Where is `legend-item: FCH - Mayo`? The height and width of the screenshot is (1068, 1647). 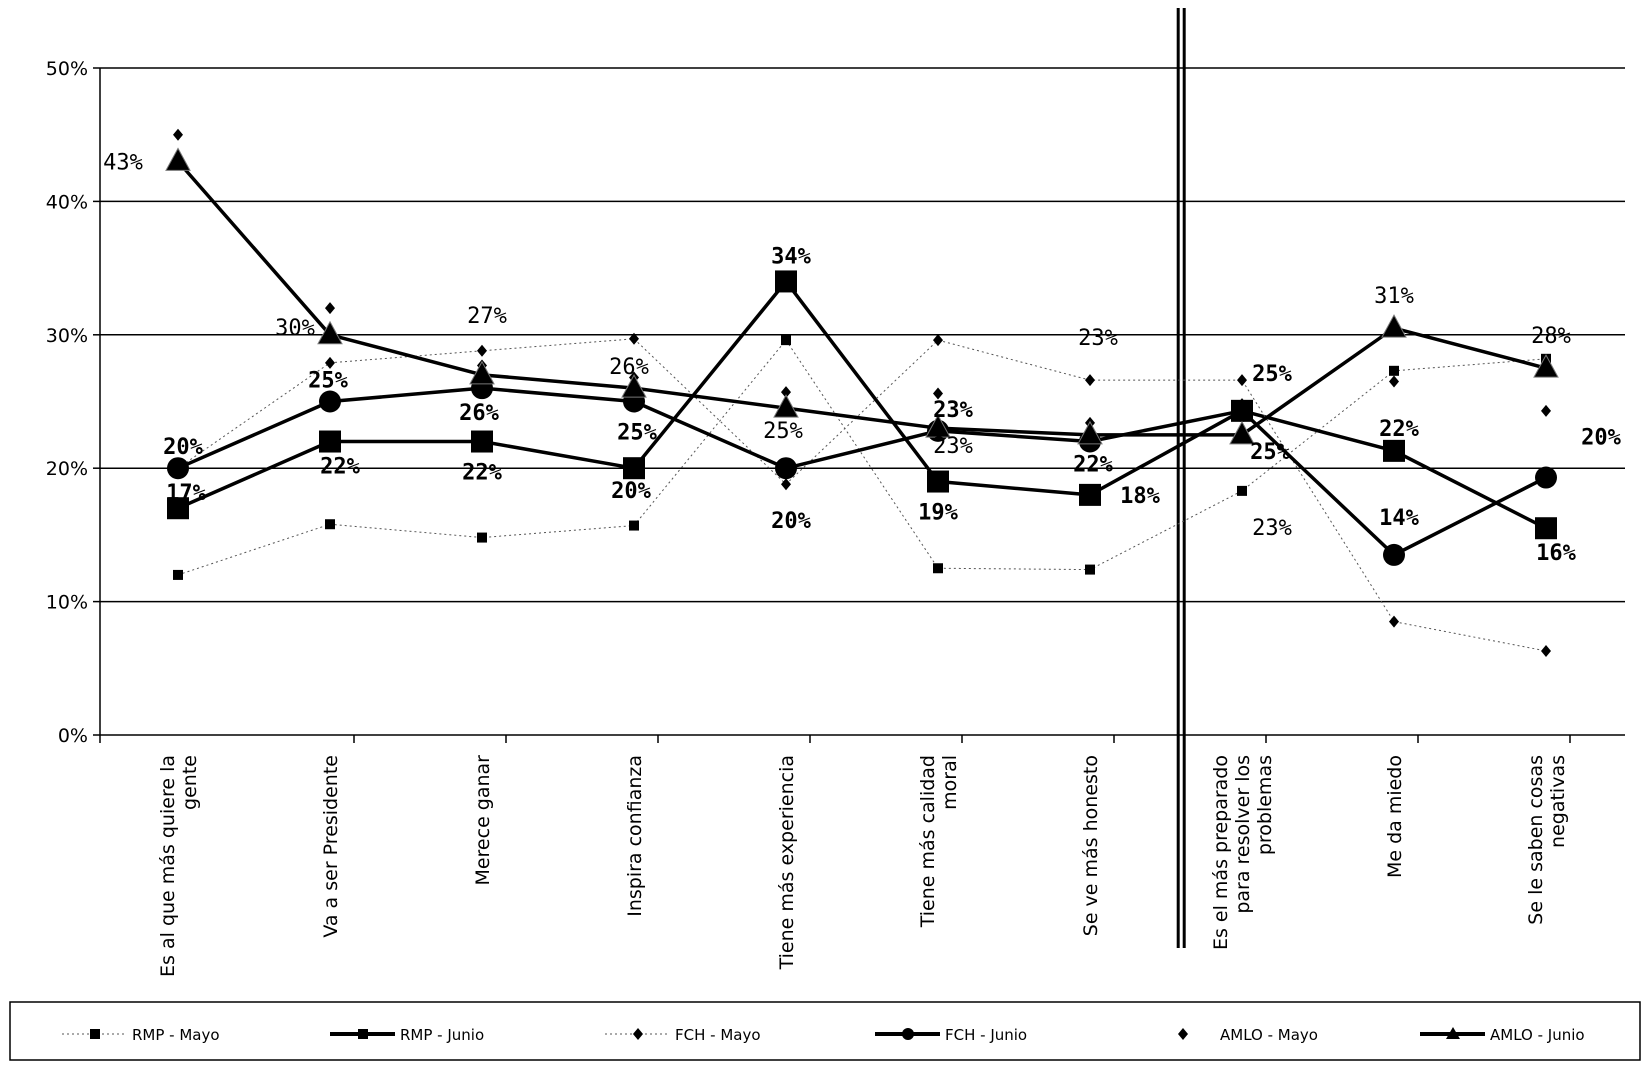 legend-item: FCH - Mayo is located at coordinates (683, 1035).